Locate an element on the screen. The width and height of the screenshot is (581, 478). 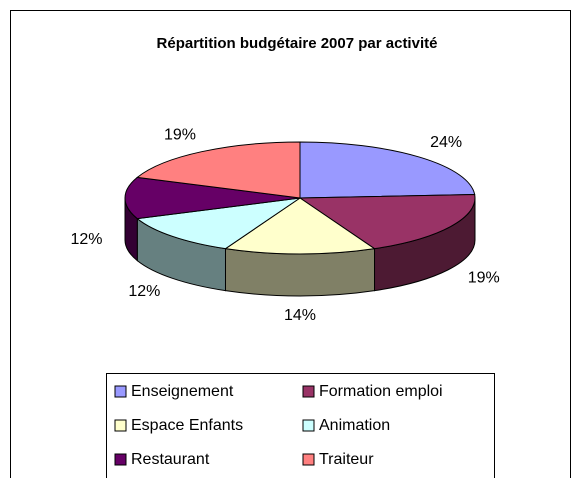
legend-label: Animation is located at coordinates (354, 425).